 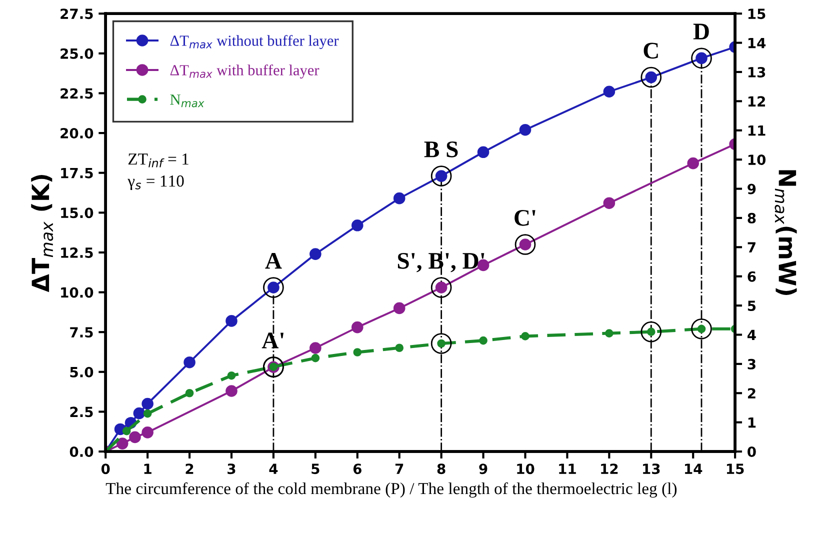 What do you see at coordinates (525, 218) in the screenshot?
I see `annotation: C'` at bounding box center [525, 218].